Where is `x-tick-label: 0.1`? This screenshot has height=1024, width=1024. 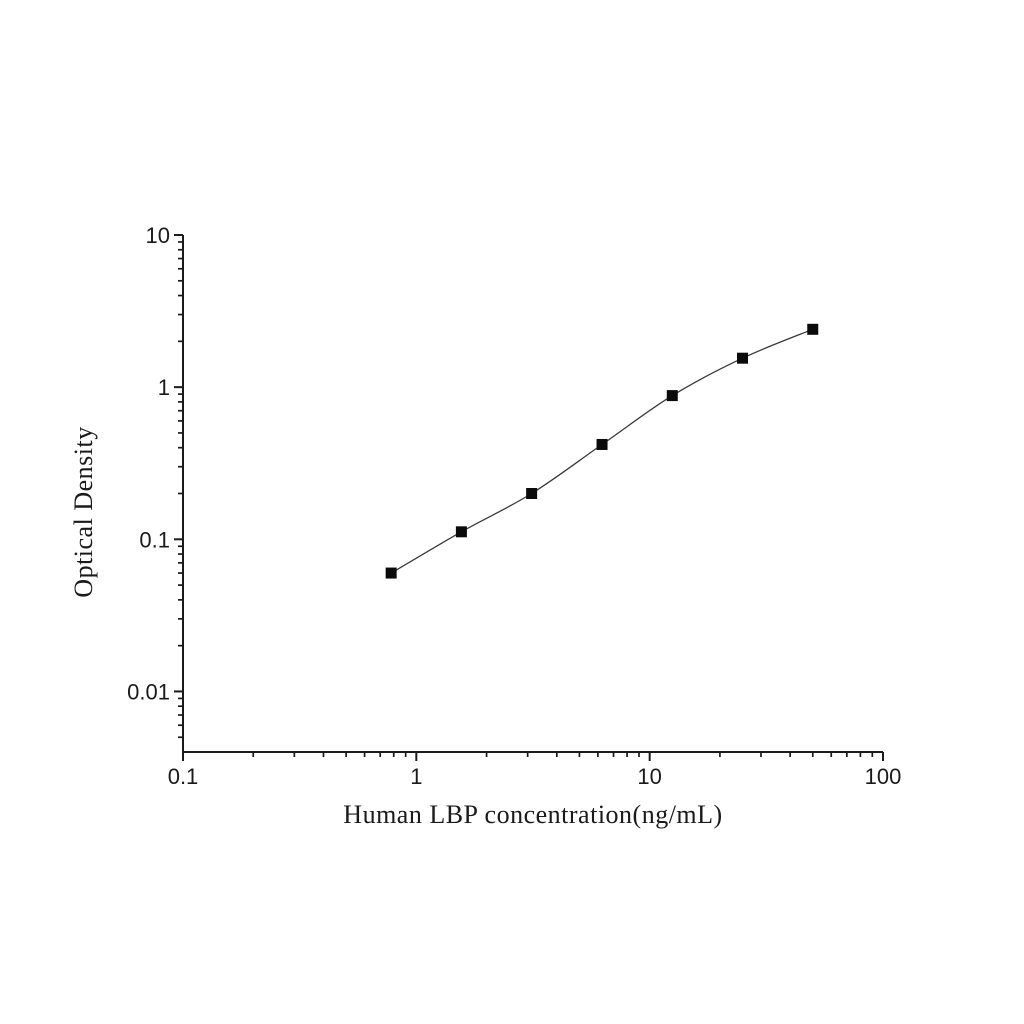 x-tick-label: 0.1 is located at coordinates (183, 776).